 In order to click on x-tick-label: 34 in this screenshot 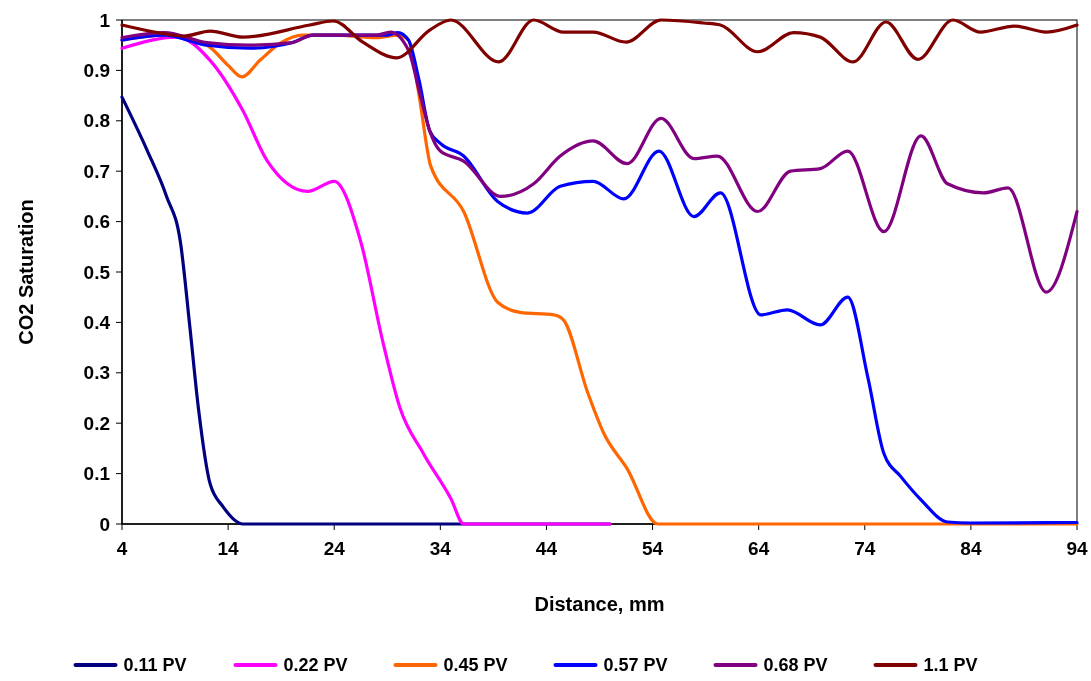, I will do `click(440, 548)`.